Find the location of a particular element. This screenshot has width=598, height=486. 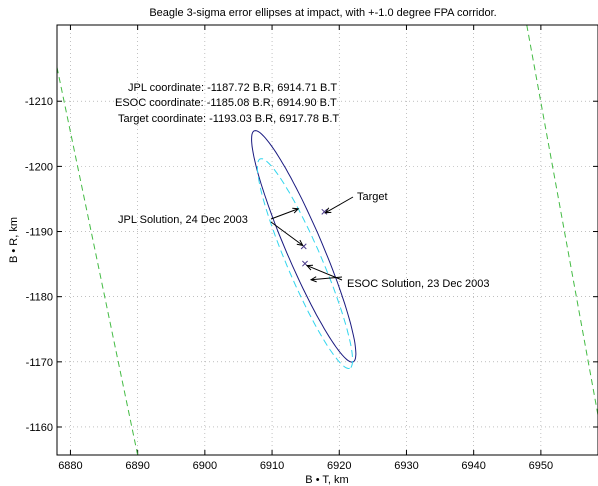

x-tick-label: 6920 is located at coordinates (339, 466).